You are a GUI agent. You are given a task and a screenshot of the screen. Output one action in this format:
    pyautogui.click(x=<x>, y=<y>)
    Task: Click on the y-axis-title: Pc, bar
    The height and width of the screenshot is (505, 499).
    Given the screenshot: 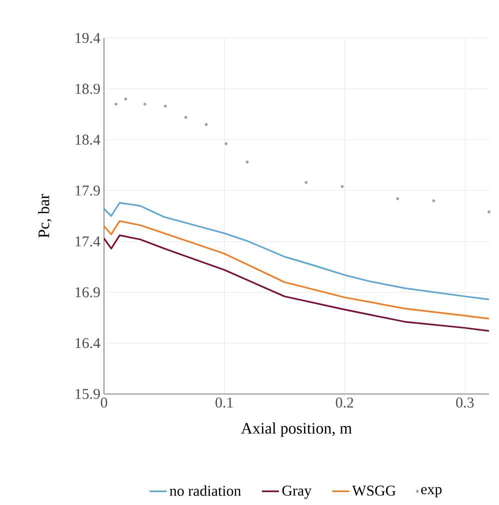 What is the action you would take?
    pyautogui.click(x=45, y=216)
    